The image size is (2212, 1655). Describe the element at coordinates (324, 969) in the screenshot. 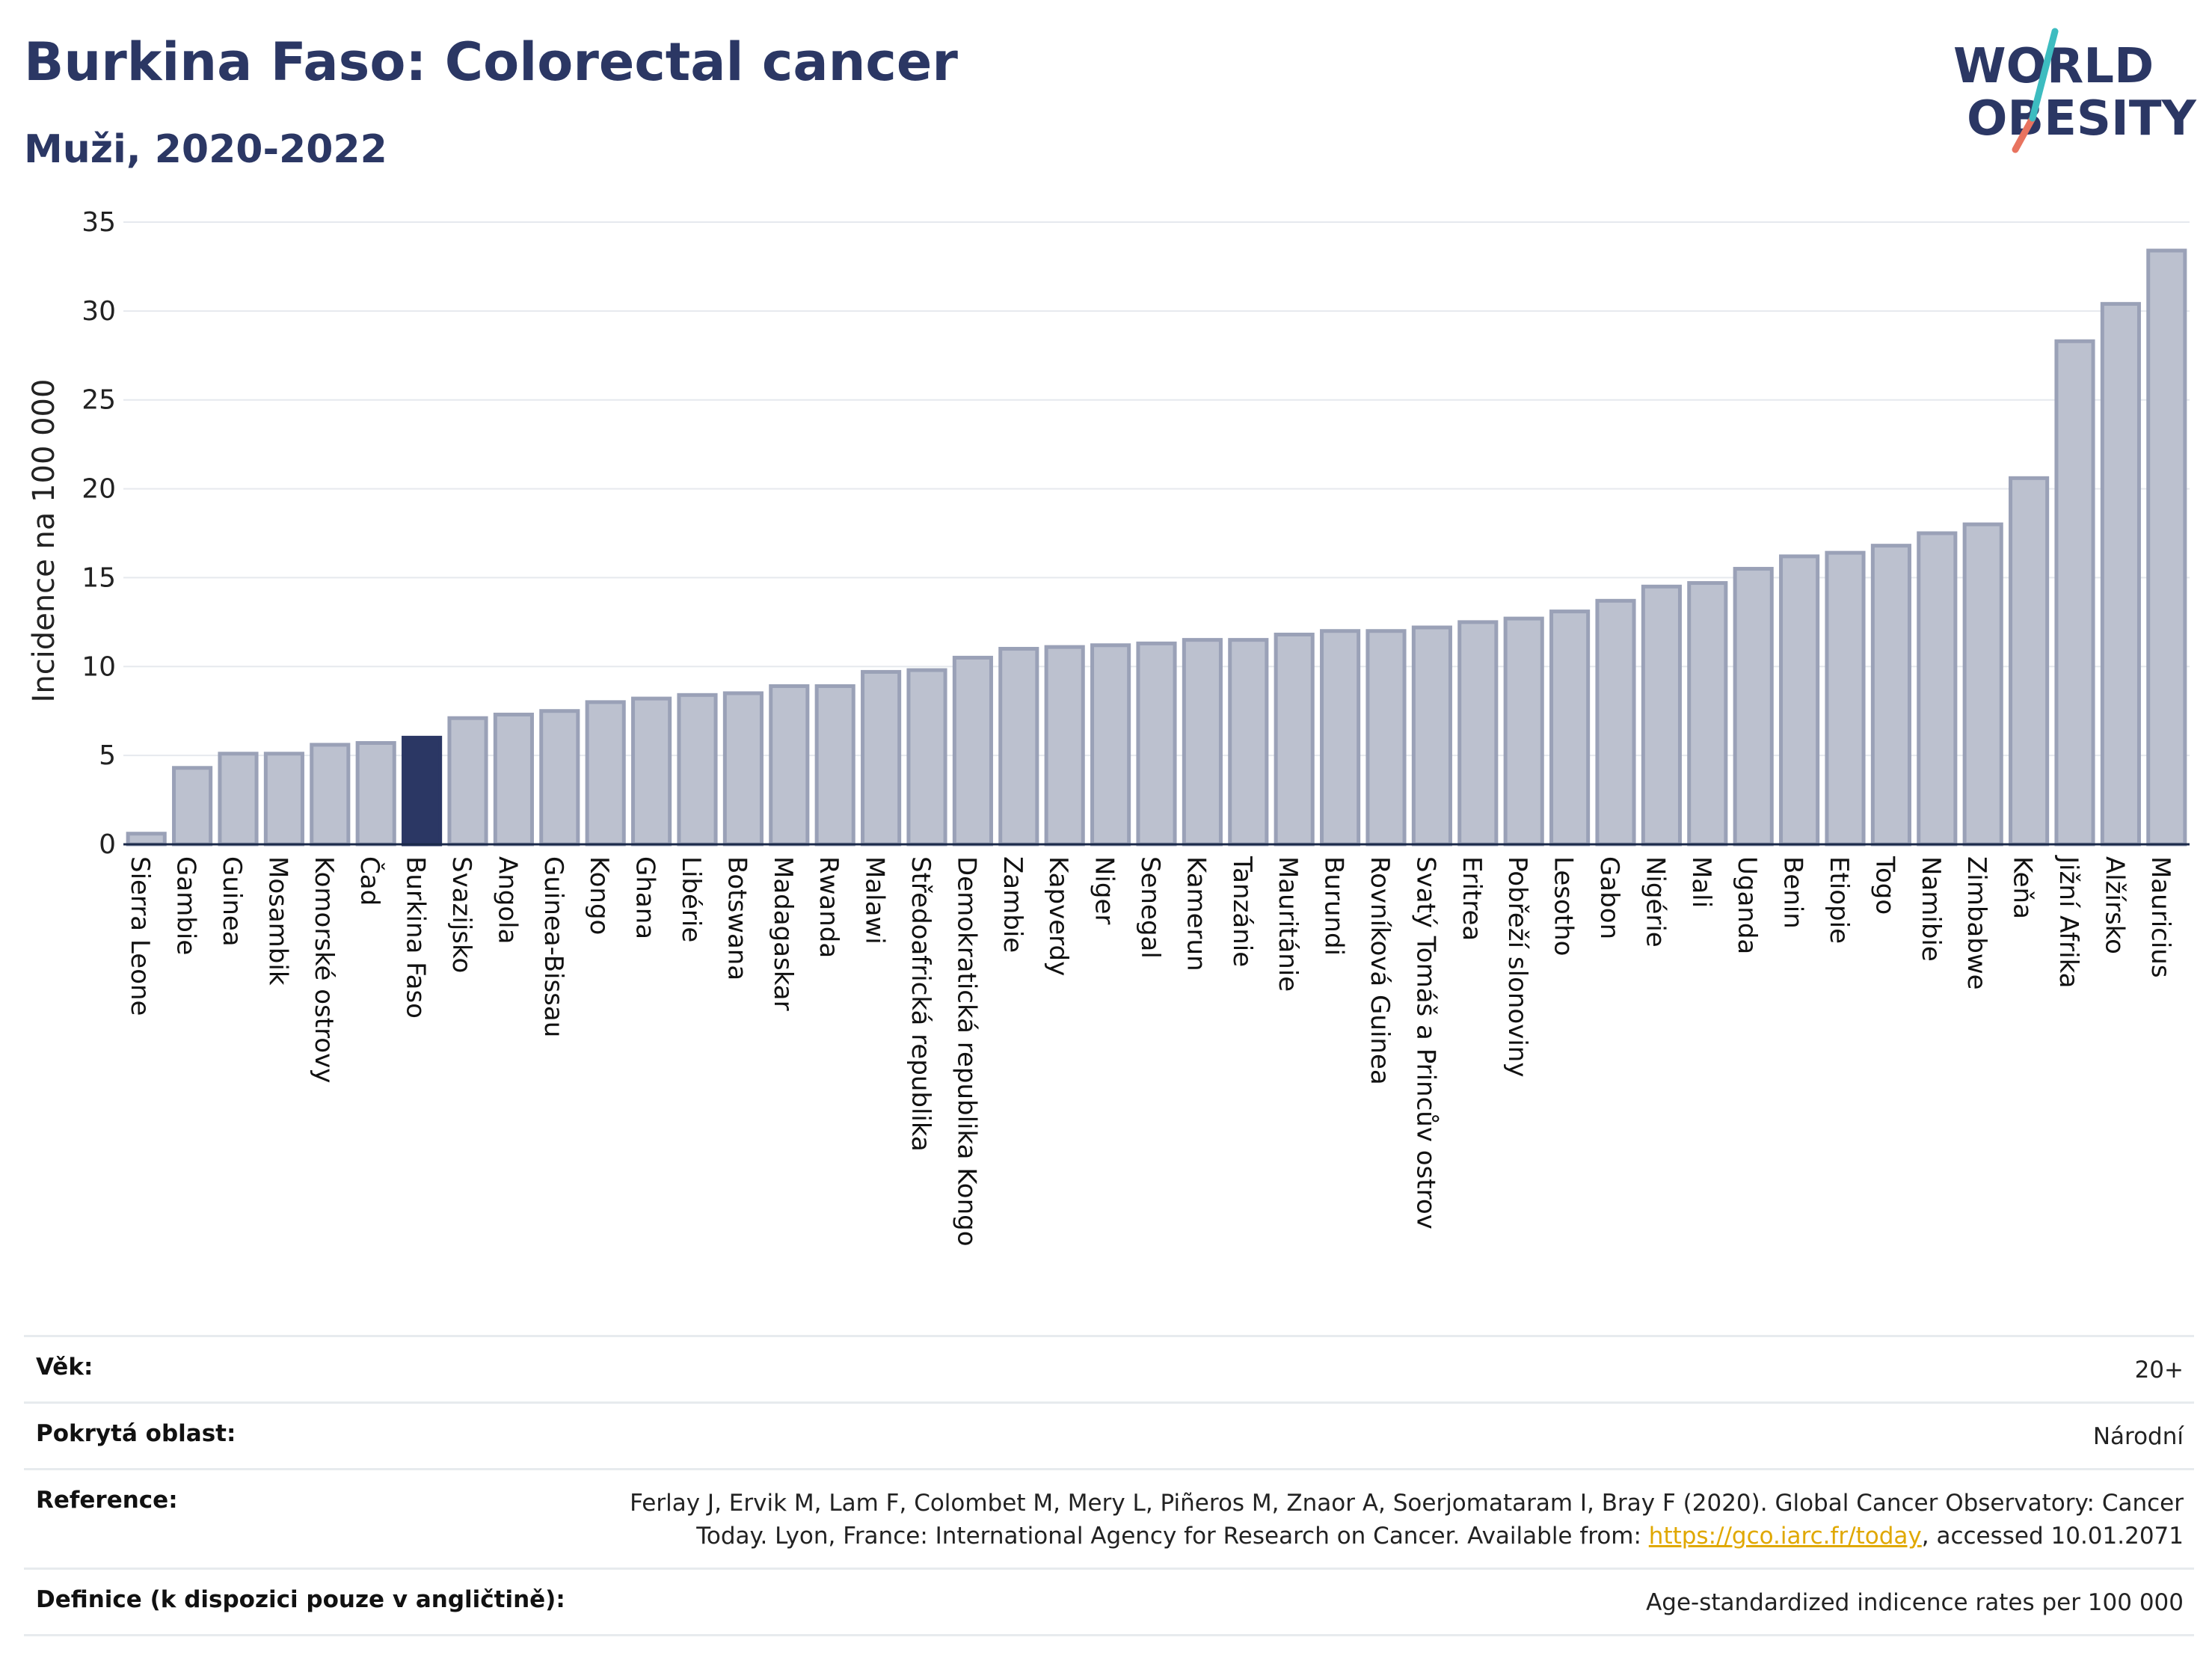

I see `x-tick-label: Komorské ostrovy` at that location.